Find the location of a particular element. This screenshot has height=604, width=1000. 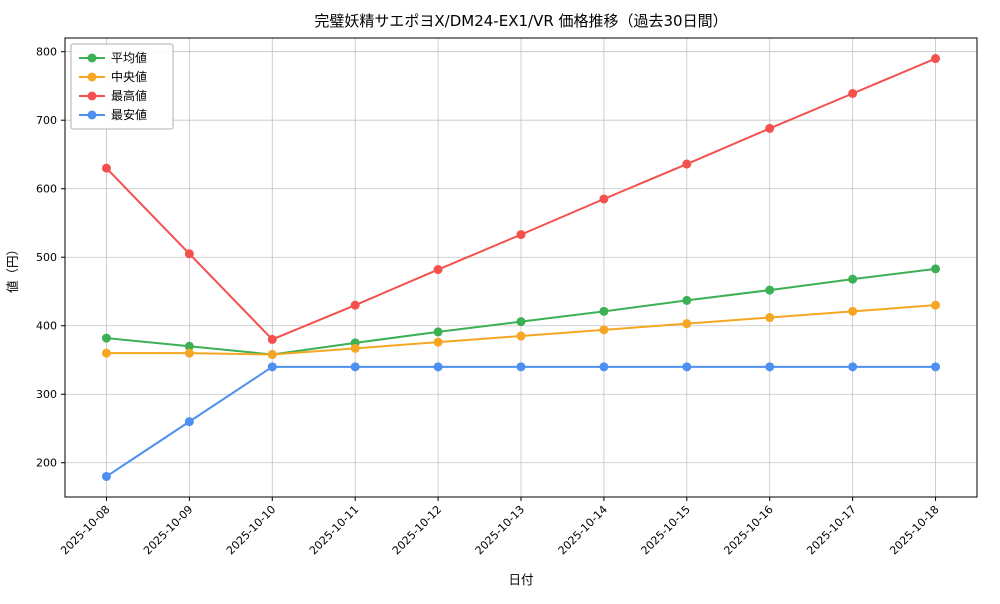

chart-title: 完璧妖精サエポヨX/DM24-EX1/VR 価格推移（過去30日間） is located at coordinates (520, 21).